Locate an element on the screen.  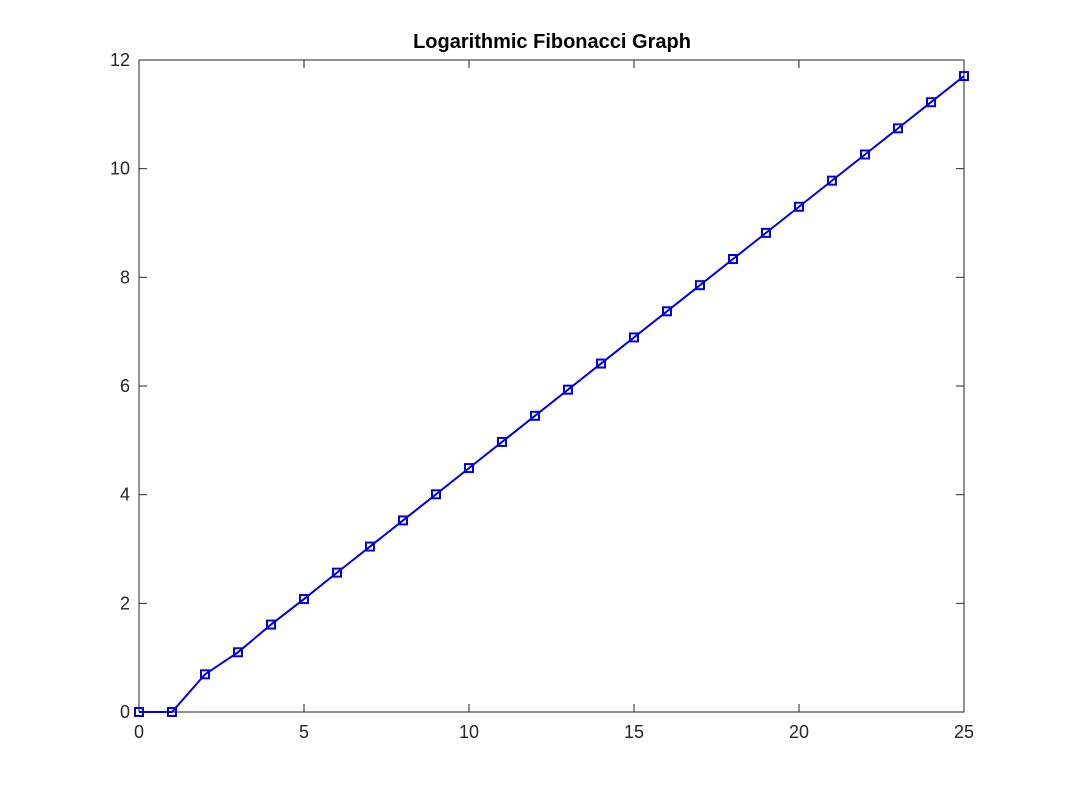
chart-title: Logarithmic Fibonacci Graph is located at coordinates (552, 42).